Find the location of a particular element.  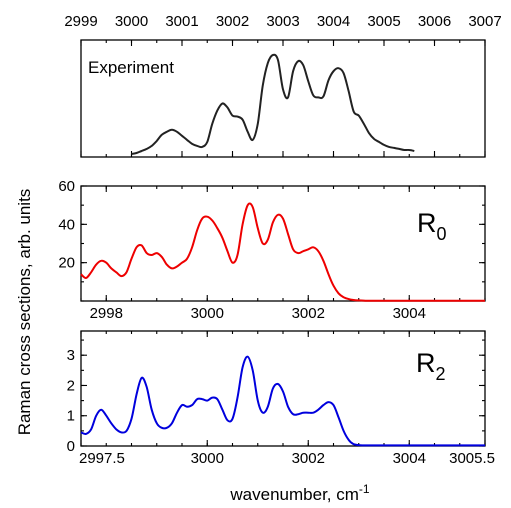

x-axis-title-exponent: -1 is located at coordinates (364, 489).